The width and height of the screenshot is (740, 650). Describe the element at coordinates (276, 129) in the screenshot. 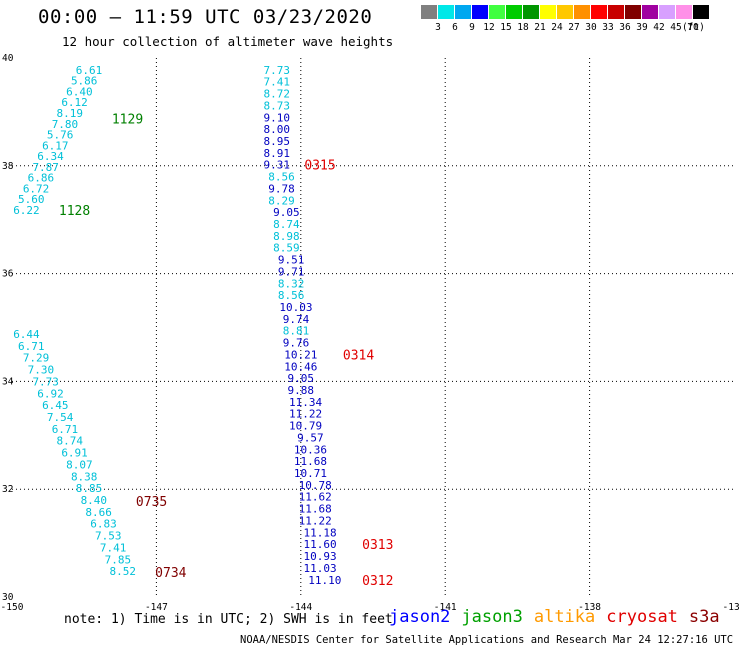

I see `swh-value: 8.00` at that location.